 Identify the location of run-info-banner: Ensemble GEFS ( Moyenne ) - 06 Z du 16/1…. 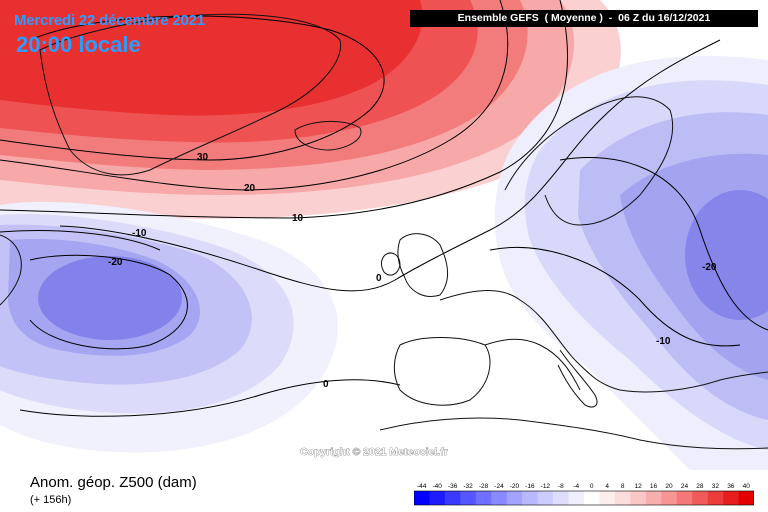
(584, 18).